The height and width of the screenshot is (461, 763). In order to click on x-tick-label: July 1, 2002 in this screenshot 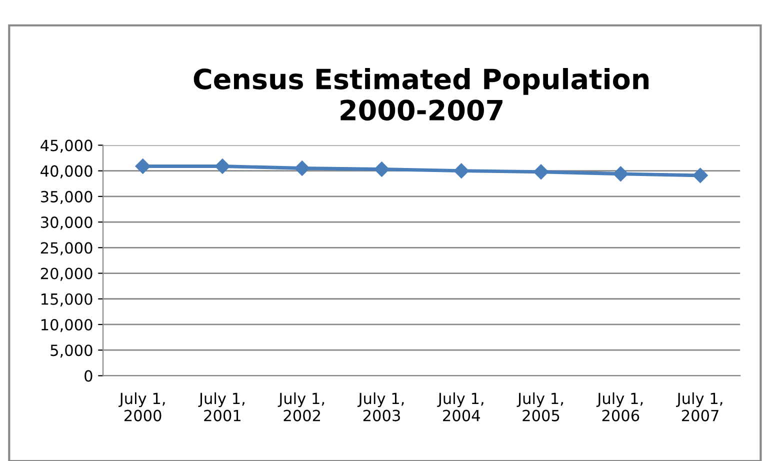, I will do `click(301, 407)`.